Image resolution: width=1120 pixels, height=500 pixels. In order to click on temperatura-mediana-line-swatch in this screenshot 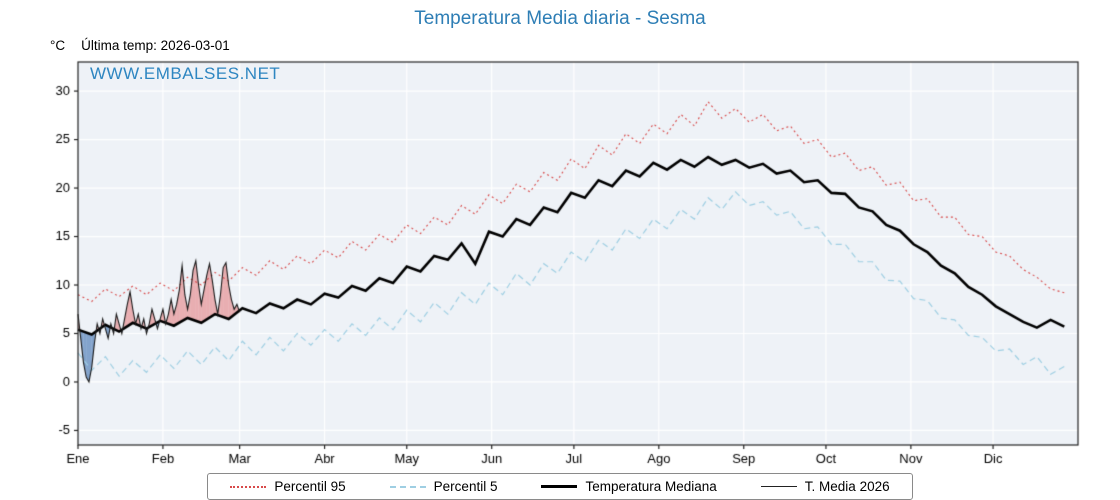, I will do `click(559, 486)`.